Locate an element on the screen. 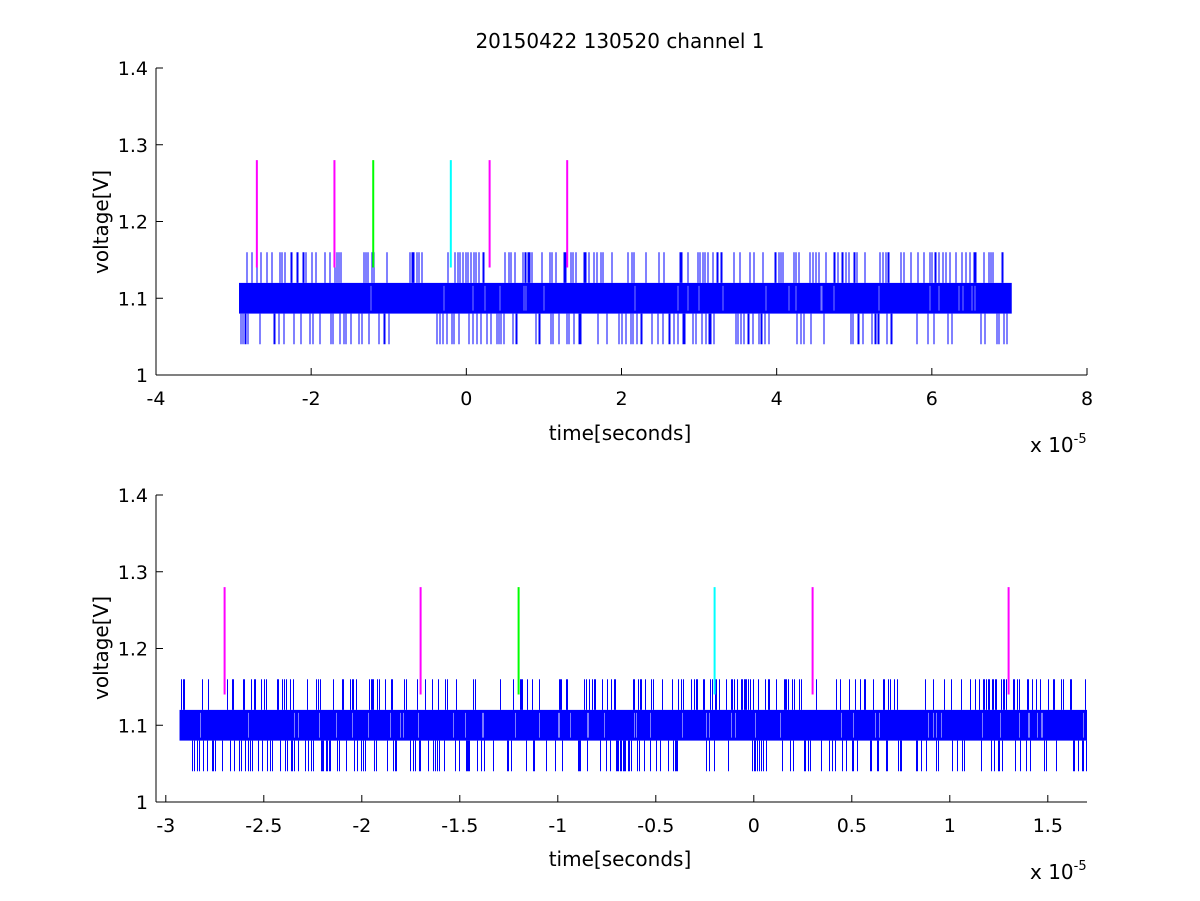  x-tick-label: 8 is located at coordinates (1087, 399).